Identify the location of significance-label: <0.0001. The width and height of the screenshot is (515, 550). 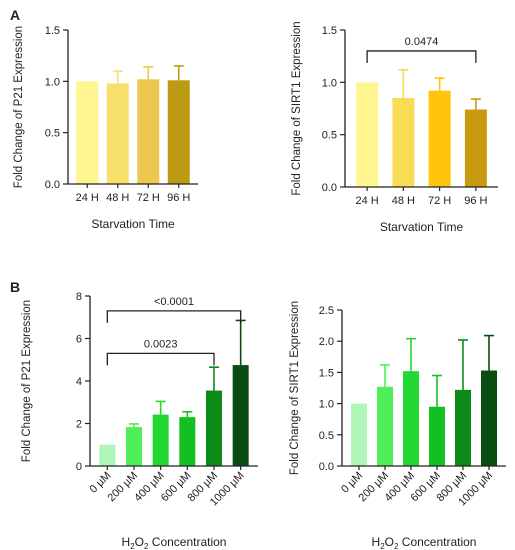
(174, 302).